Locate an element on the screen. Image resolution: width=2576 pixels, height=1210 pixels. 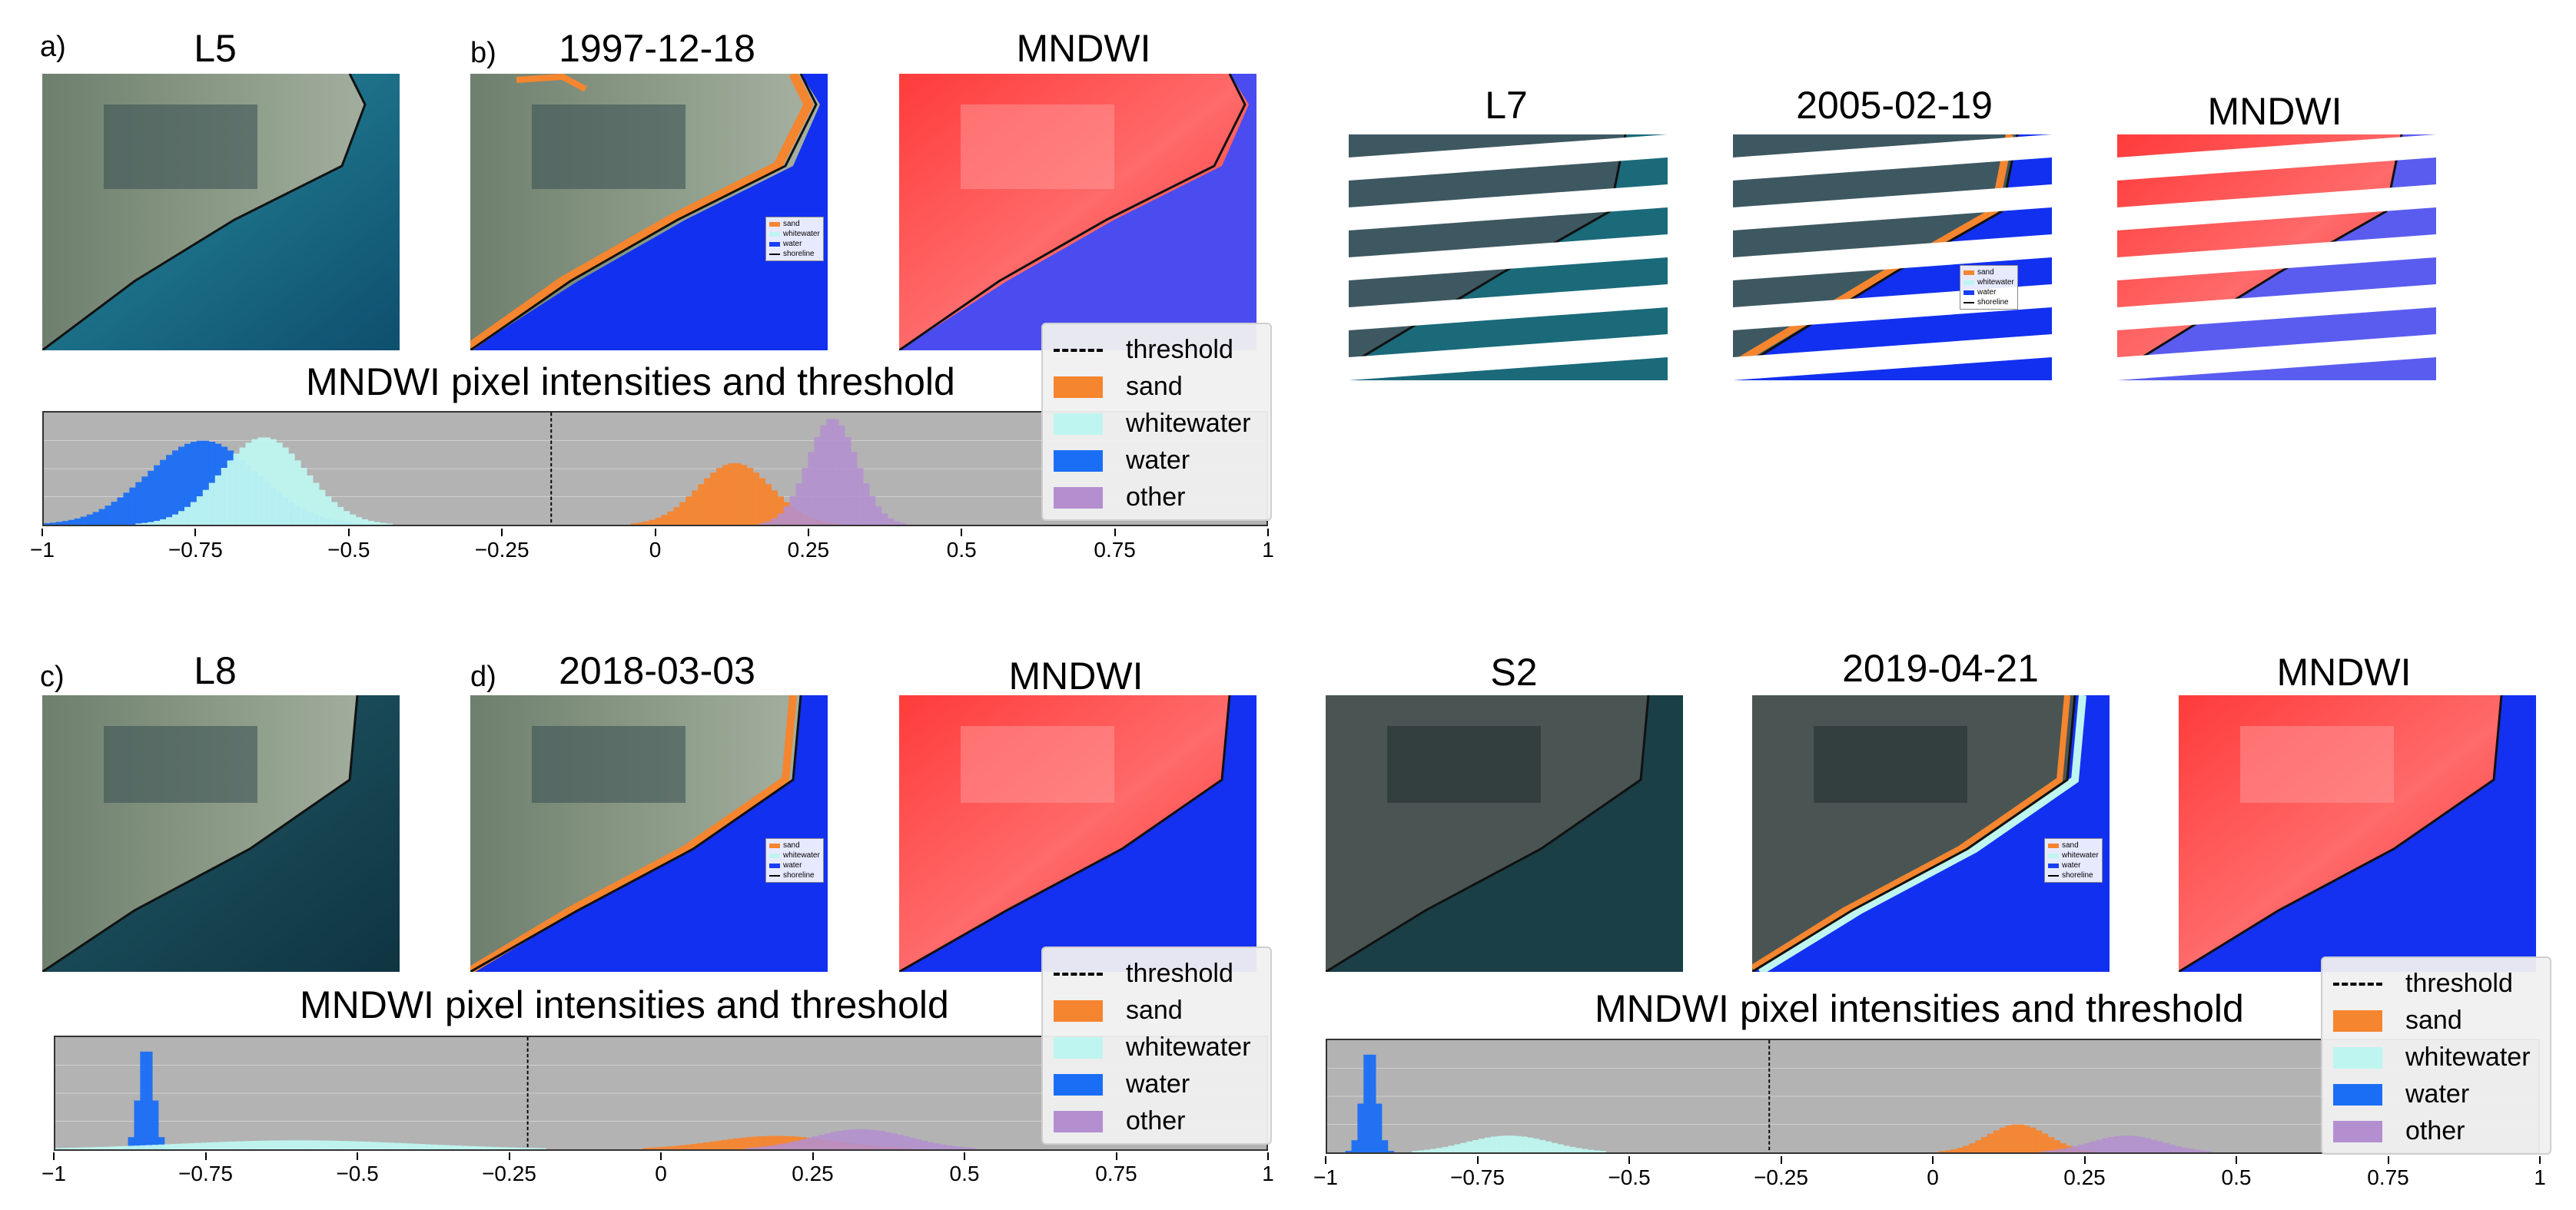
image-l5-rgb is located at coordinates (221, 212).